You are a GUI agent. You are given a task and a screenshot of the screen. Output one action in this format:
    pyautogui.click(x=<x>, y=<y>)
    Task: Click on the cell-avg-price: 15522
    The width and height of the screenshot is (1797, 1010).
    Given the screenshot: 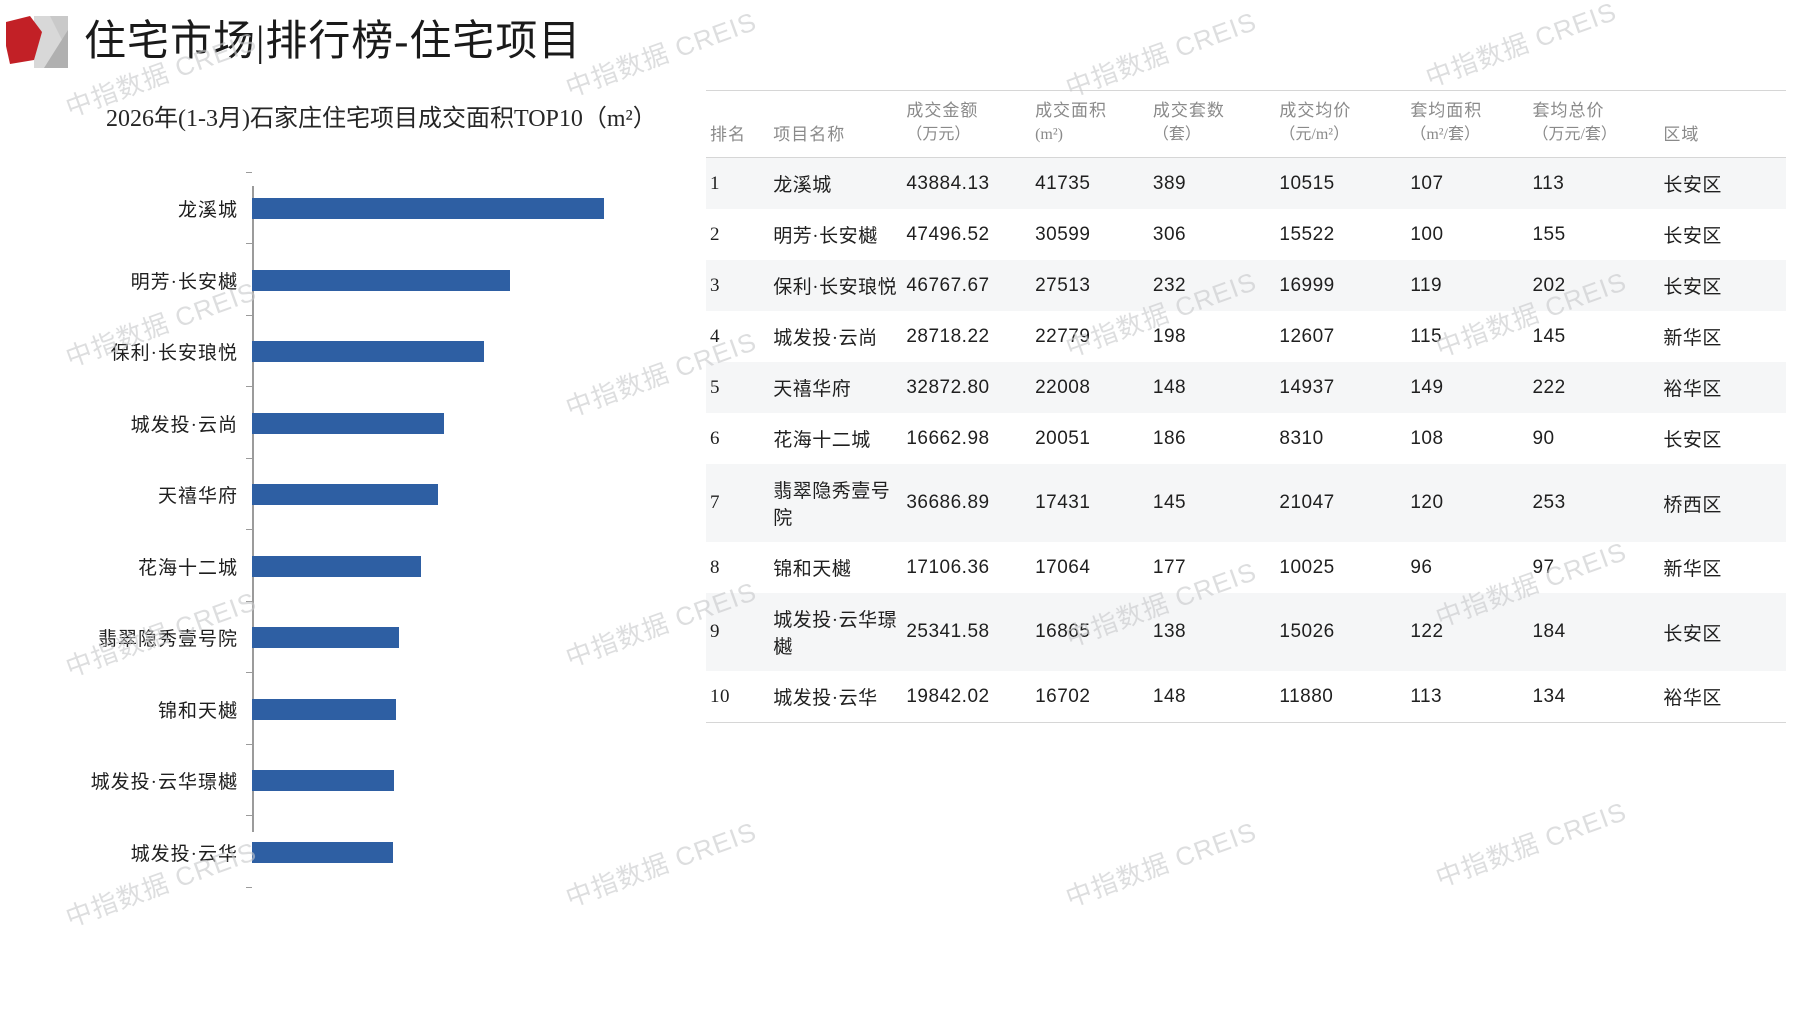 What is the action you would take?
    pyautogui.click(x=1307, y=234)
    